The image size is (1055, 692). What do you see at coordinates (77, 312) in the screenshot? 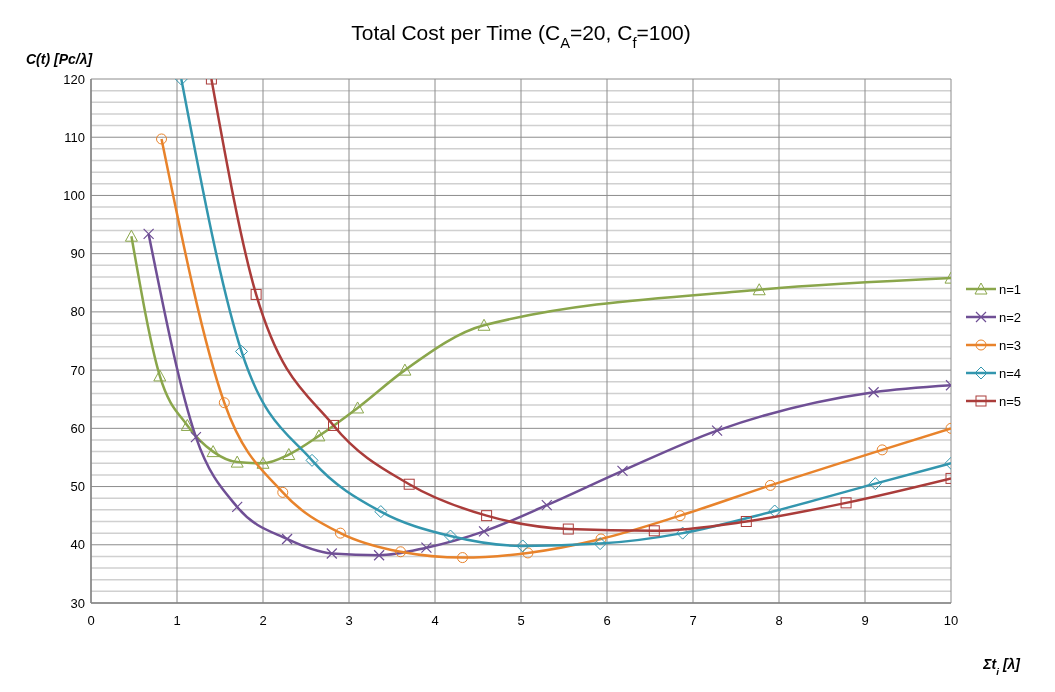
I see `y-tick-label: 80` at bounding box center [77, 312].